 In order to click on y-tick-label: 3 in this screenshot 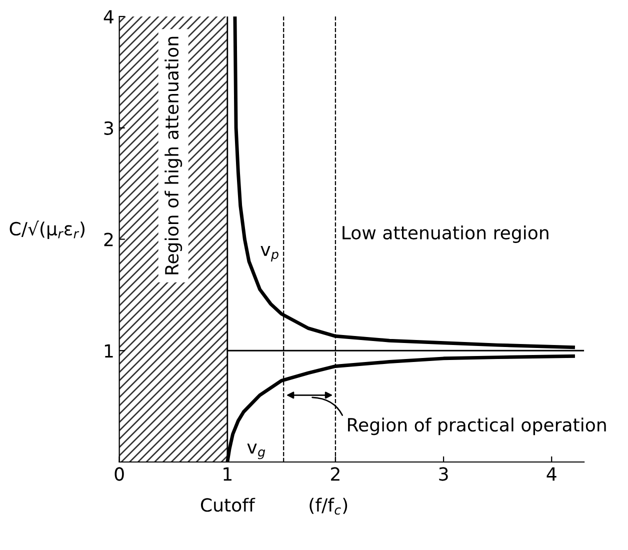, I will do `click(109, 128)`.